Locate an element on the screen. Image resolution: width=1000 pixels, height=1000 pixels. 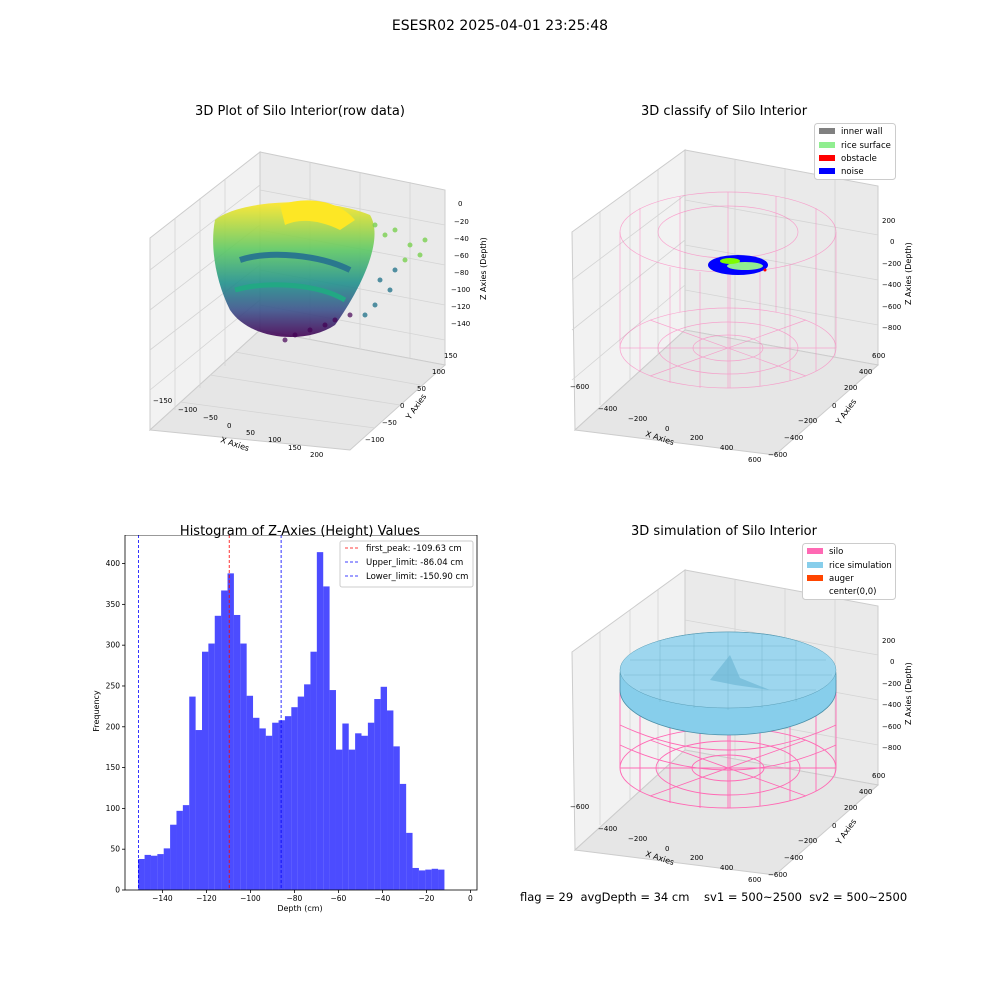
panel4-silo-wireframe is located at coordinates (728, 744).